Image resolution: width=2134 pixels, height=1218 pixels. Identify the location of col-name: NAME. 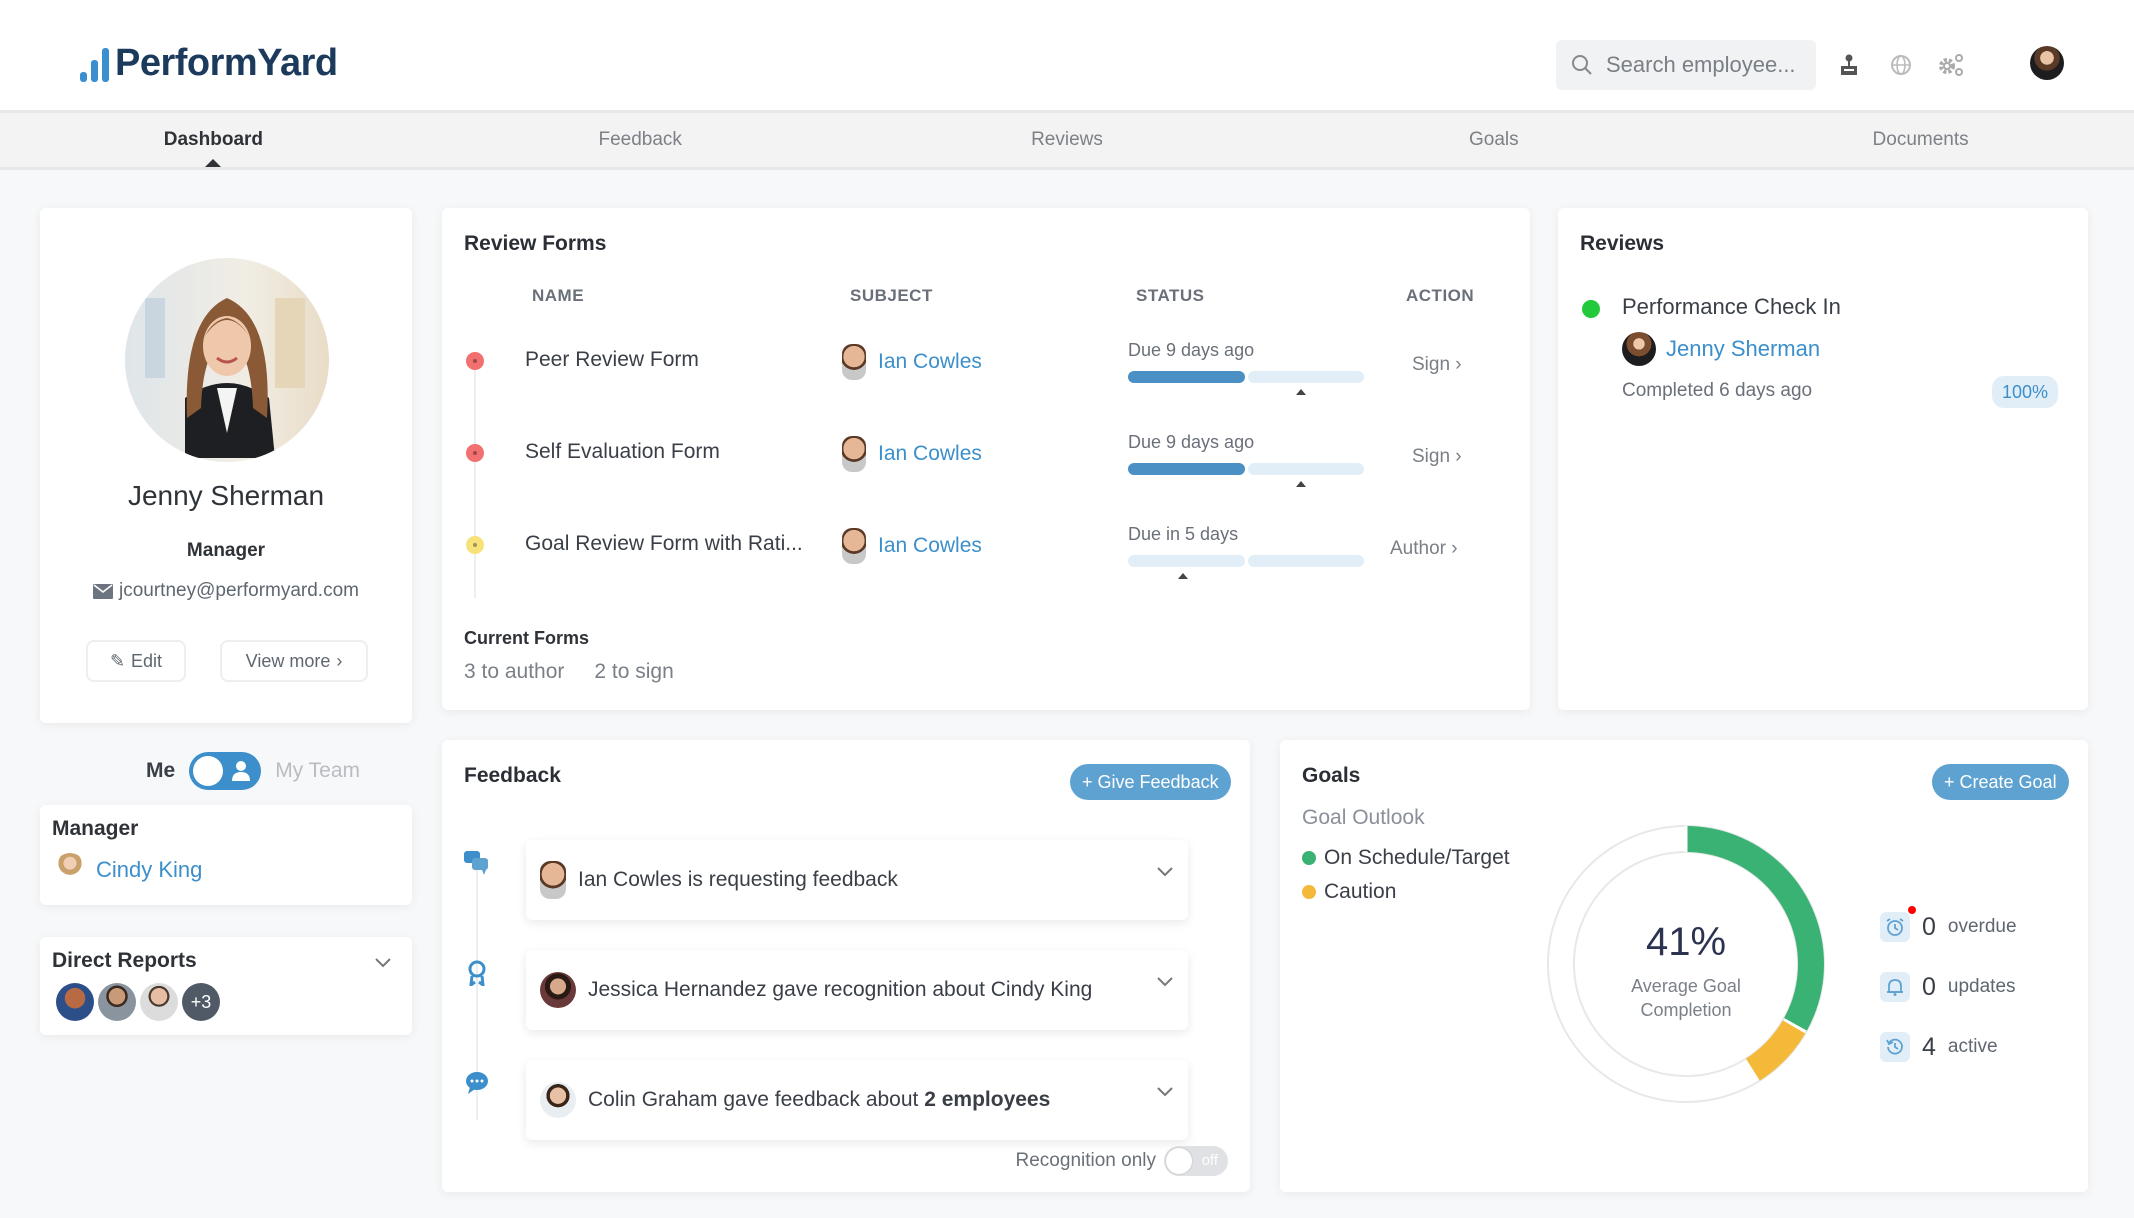
(558, 295).